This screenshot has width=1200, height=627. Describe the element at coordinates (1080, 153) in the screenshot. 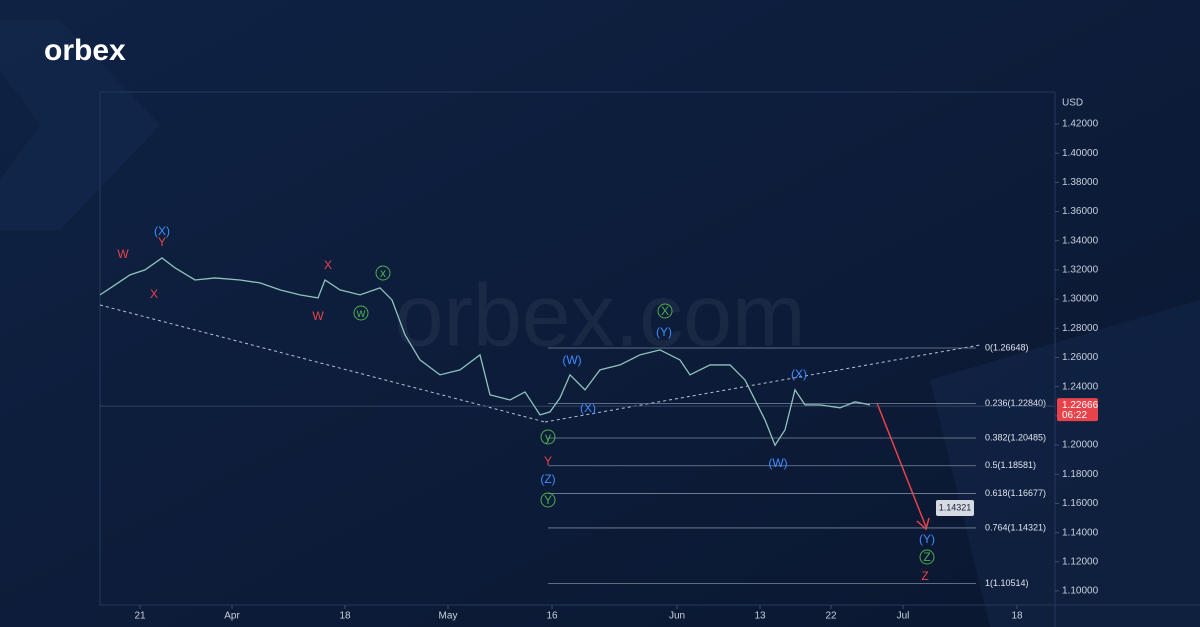

I see `y-tick-label: 1.40000` at that location.